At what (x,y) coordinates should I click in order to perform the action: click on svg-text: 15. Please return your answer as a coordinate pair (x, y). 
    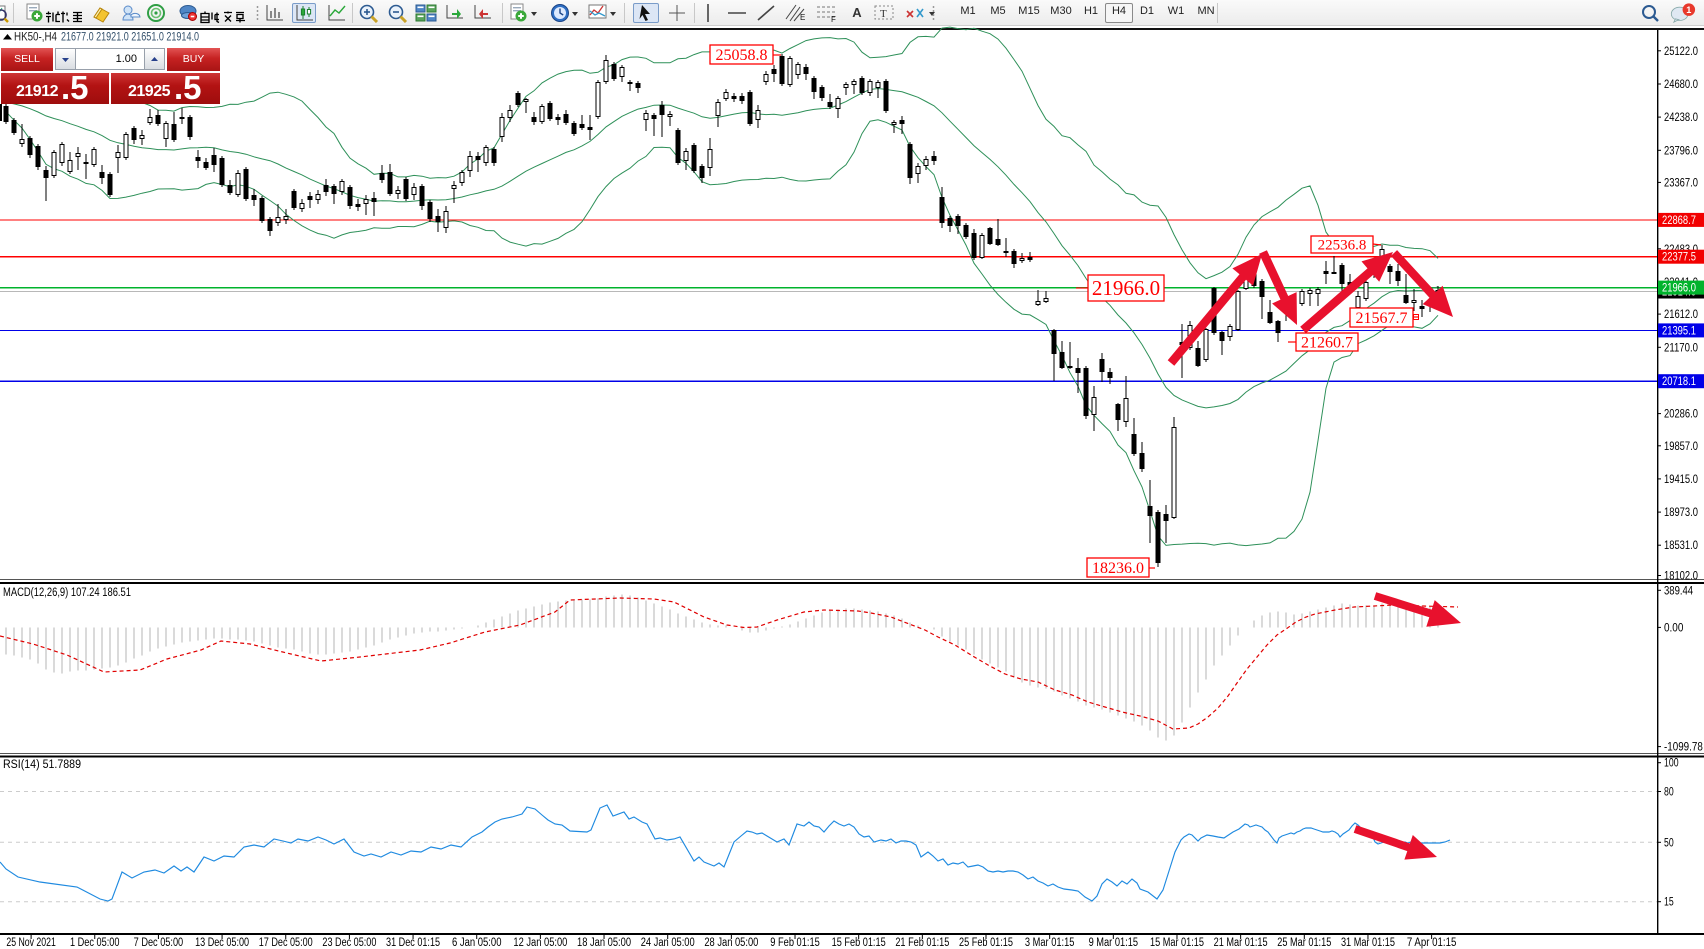
    Looking at the image, I should click on (1669, 903).